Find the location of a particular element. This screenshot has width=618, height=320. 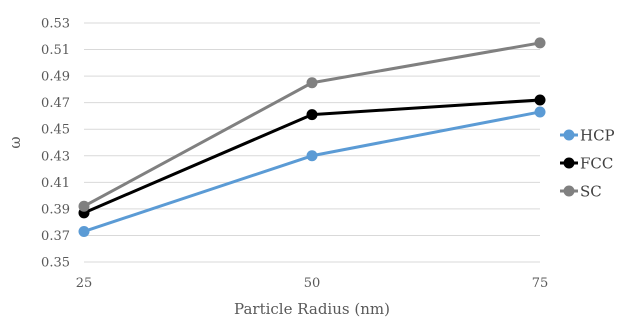

legend: HCP FCC SC is located at coordinates (587, 164).